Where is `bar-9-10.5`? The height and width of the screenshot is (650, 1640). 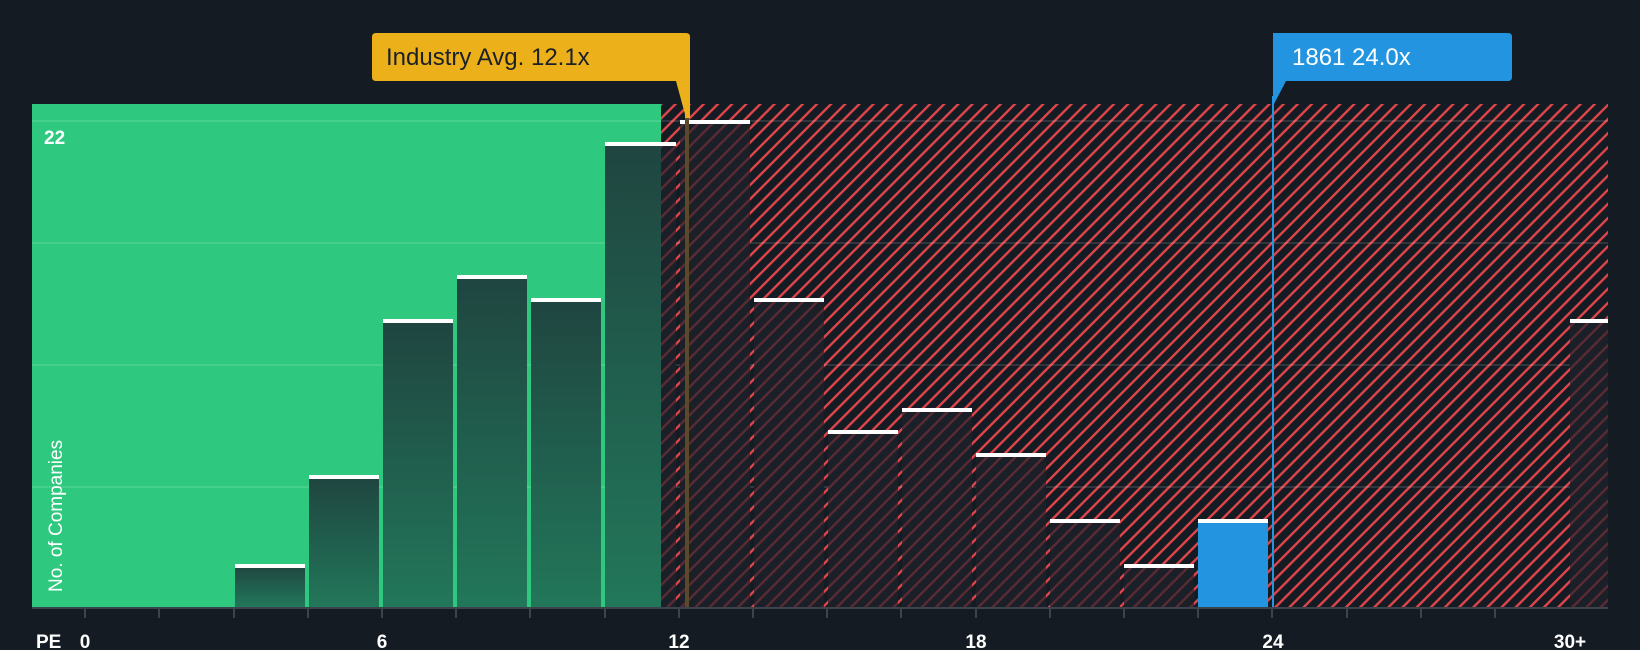 bar-9-10.5 is located at coordinates (566, 453).